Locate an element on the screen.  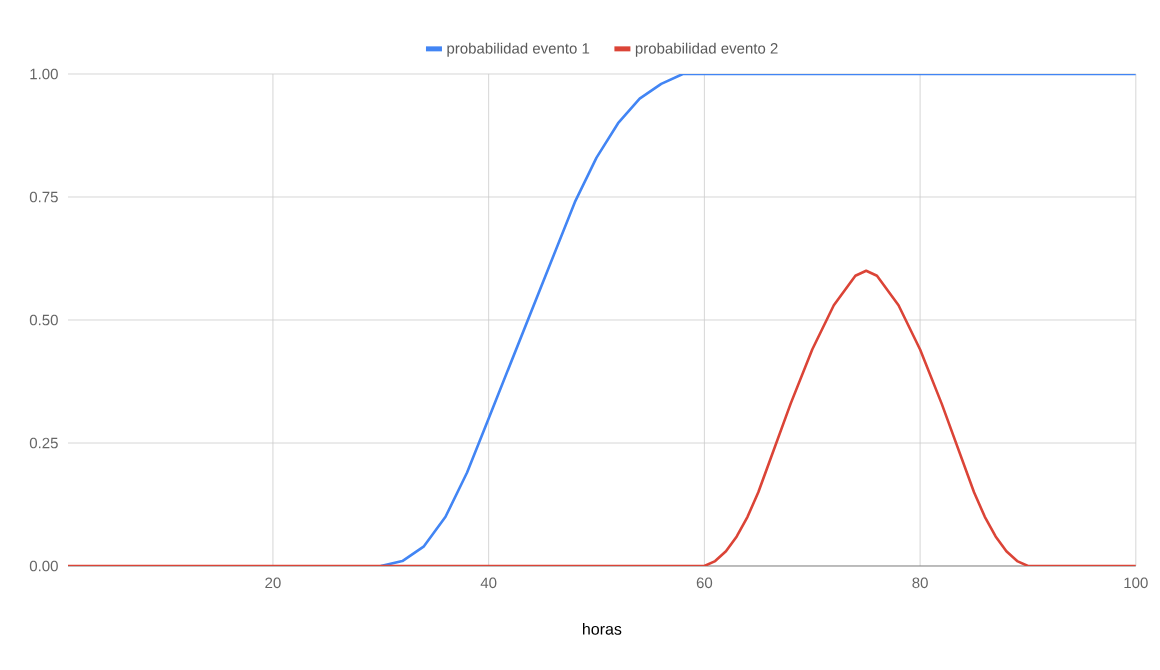
legend-label: probabilidad evento 2 is located at coordinates (706, 49).